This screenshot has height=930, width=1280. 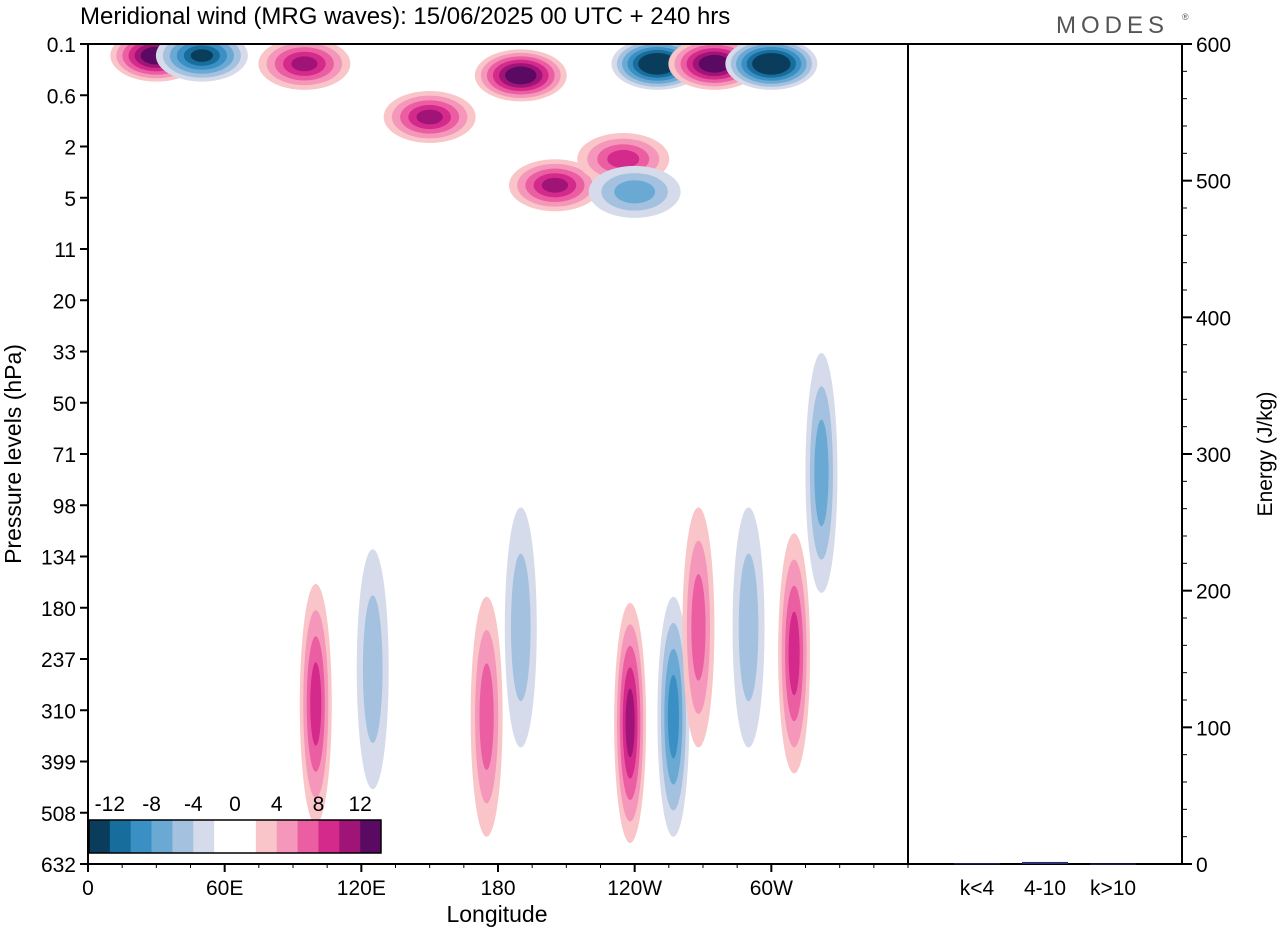 I want to click on energy-tick-label: 500, so click(x=1213, y=182).